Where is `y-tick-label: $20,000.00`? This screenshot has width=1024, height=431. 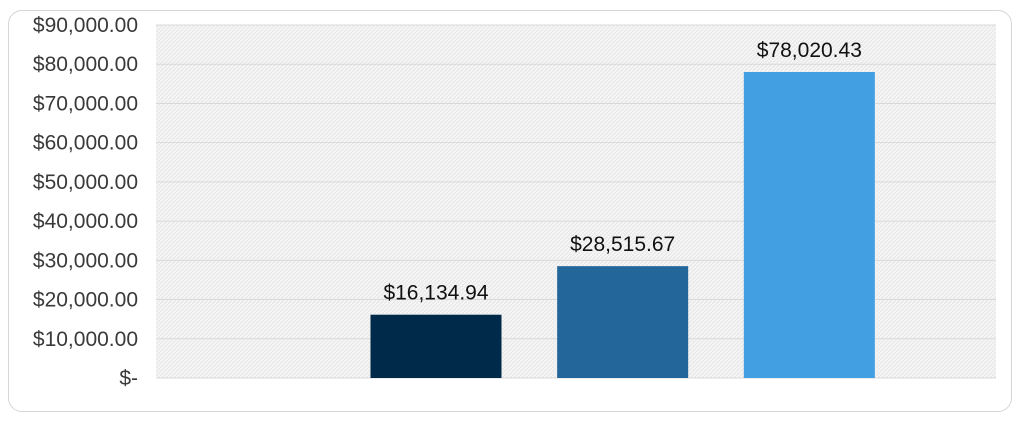 y-tick-label: $20,000.00 is located at coordinates (85, 300).